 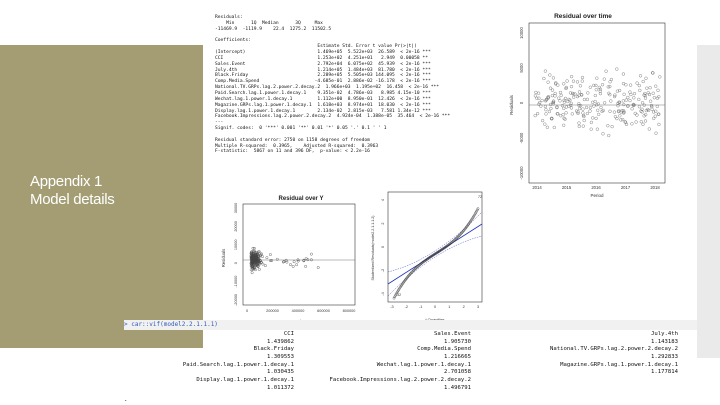 I want to click on tick-label: 1, so click(x=449, y=307).